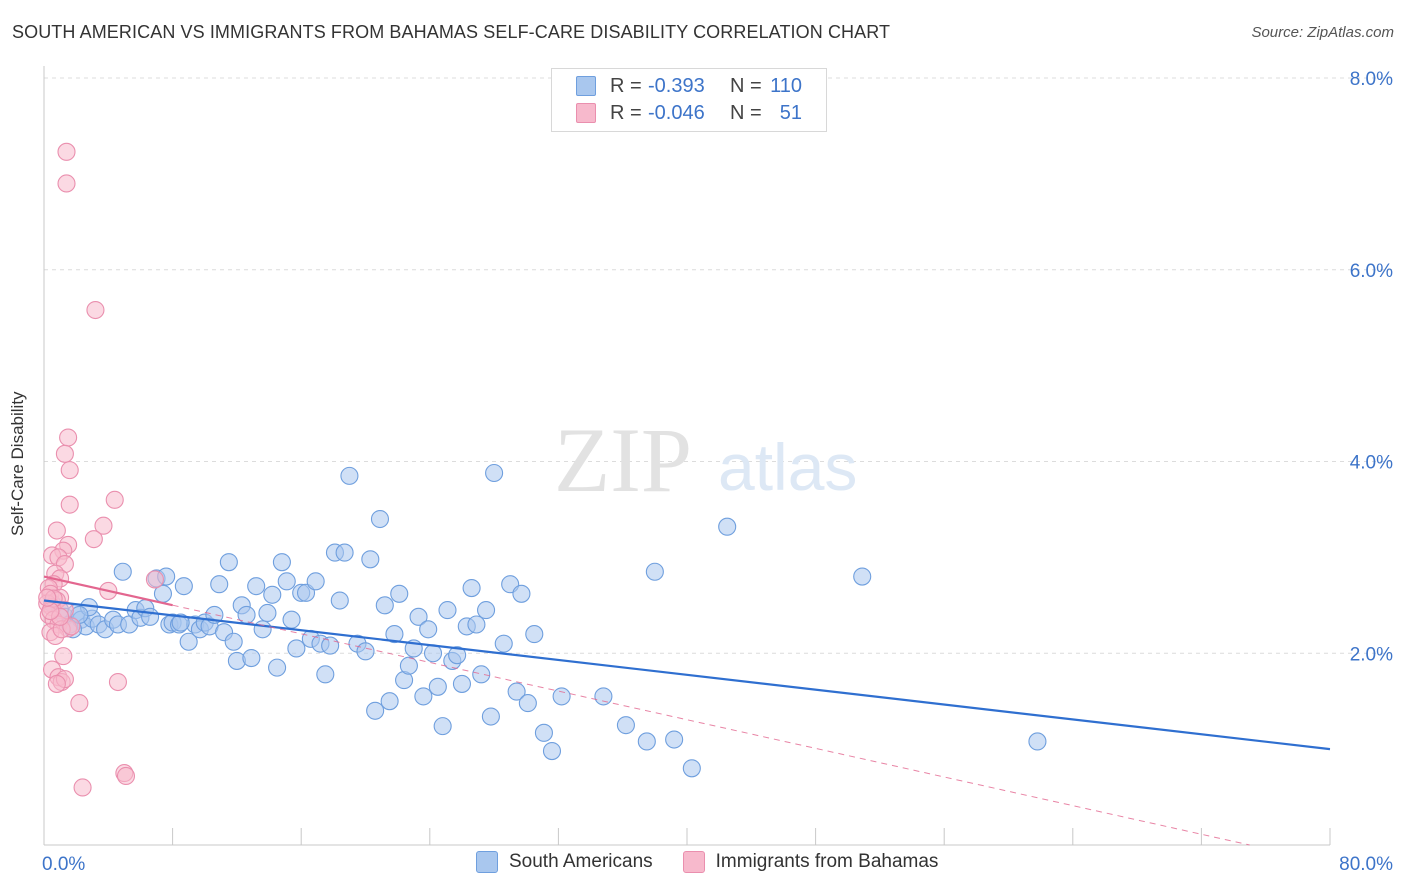  I want to click on y-tick-label: 2.0%, so click(1371, 654).